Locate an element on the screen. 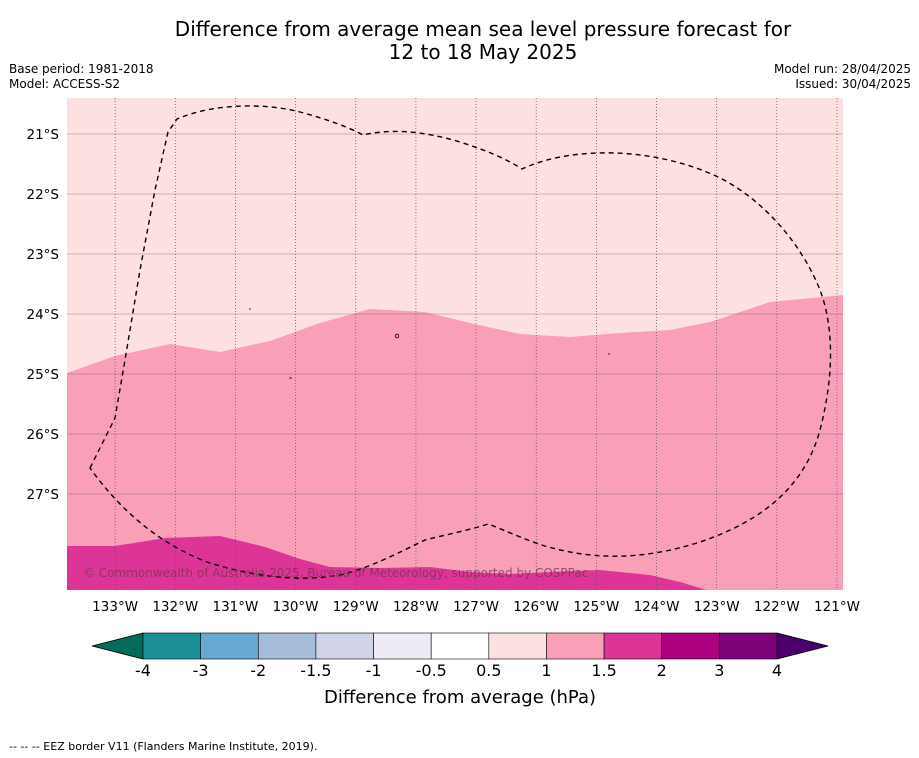 The image size is (919, 758). longitude-tick-label: 122°W is located at coordinates (777, 607).